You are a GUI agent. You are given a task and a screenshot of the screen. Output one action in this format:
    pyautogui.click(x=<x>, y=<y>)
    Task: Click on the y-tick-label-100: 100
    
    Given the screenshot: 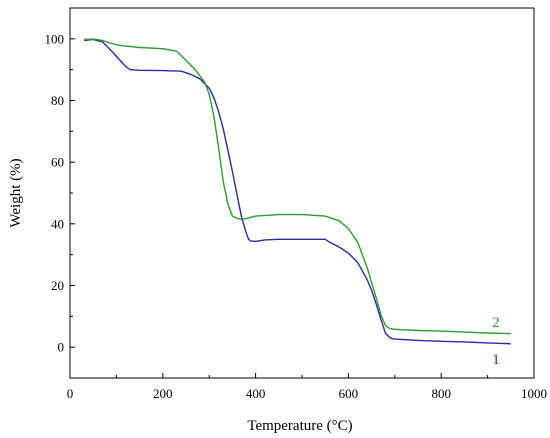 What is the action you would take?
    pyautogui.click(x=55, y=38)
    